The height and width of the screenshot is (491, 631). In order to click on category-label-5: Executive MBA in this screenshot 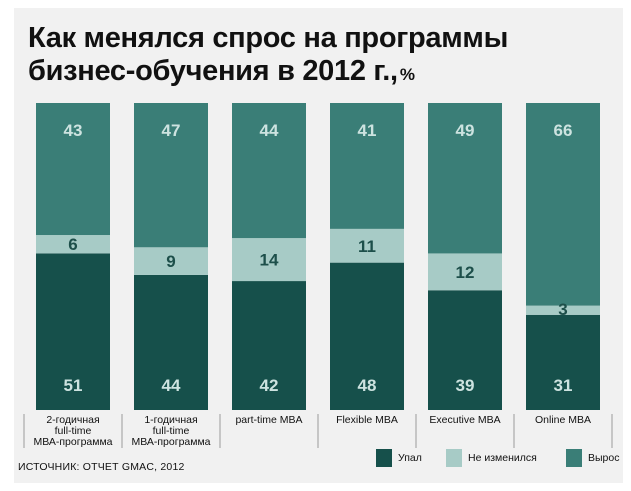, I will do `click(464, 420)`.